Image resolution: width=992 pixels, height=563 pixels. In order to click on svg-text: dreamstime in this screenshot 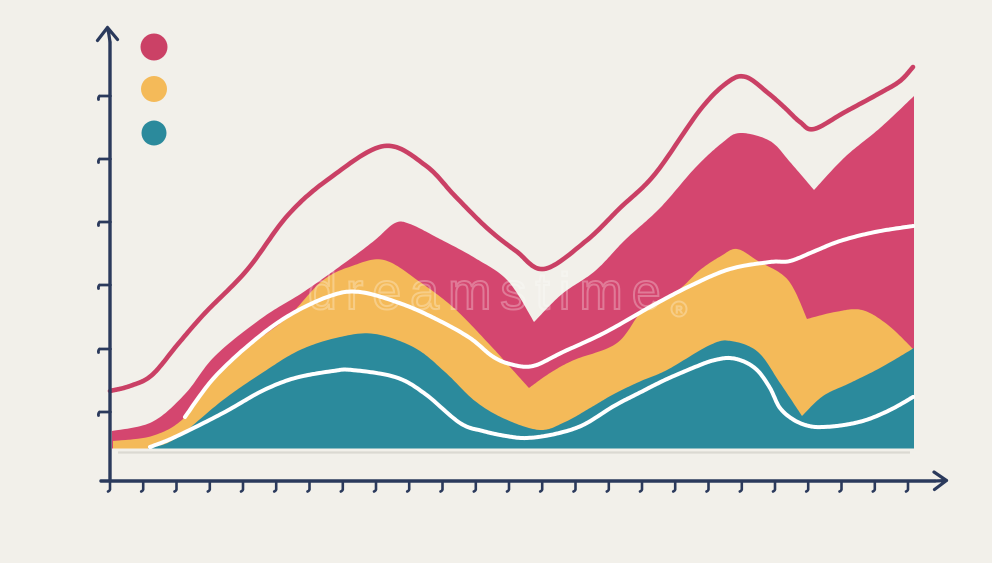, I will do `click(489, 292)`.